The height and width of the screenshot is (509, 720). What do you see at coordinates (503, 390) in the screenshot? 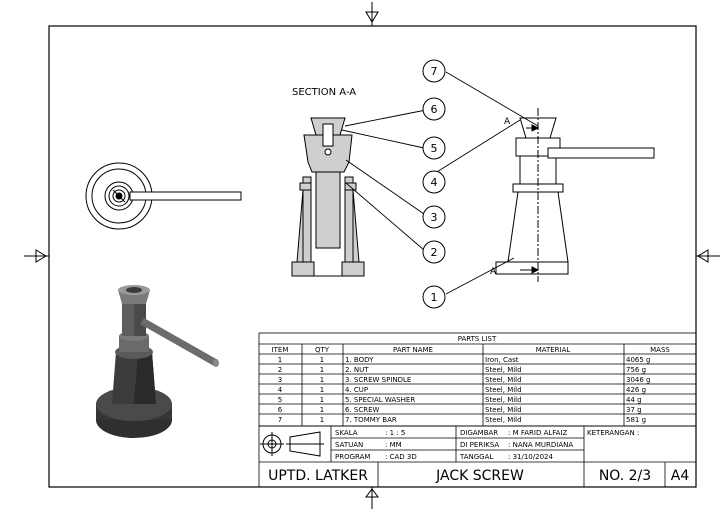
I see `parts-row-4-material: Steel, Mild` at bounding box center [503, 390].